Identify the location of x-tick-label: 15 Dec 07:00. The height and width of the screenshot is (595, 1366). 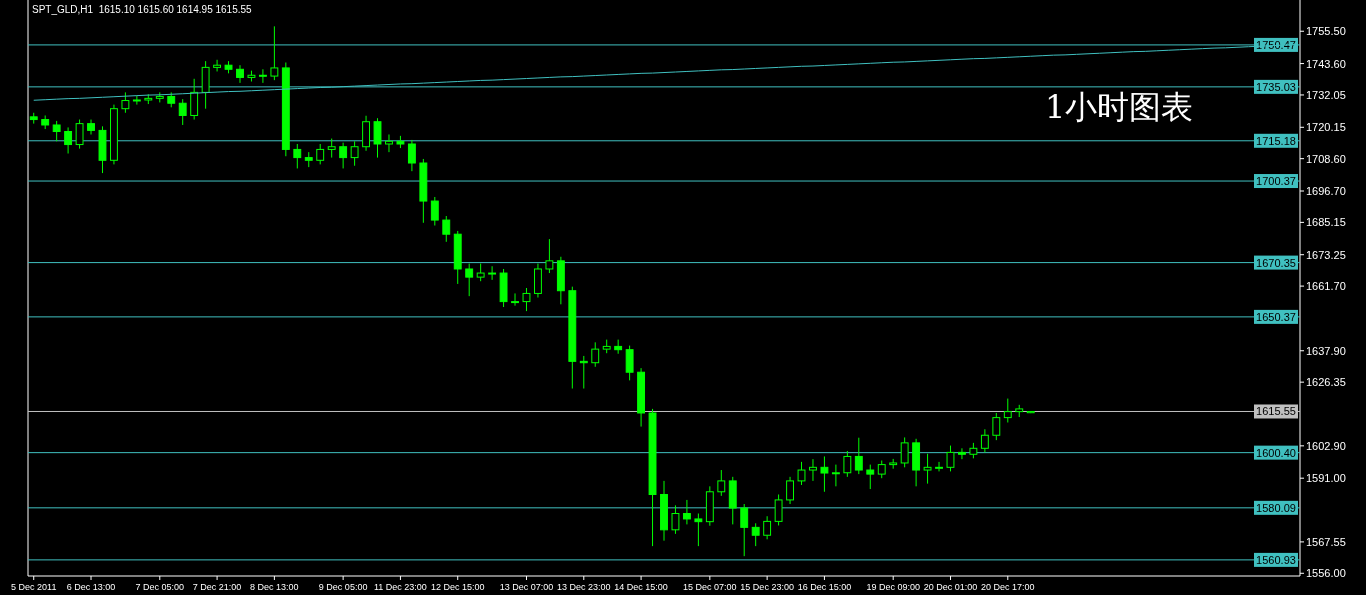
(710, 587).